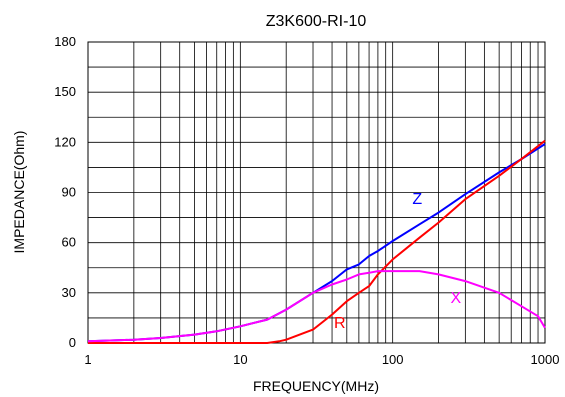  What do you see at coordinates (417, 199) in the screenshot?
I see `series-label-z: Z` at bounding box center [417, 199].